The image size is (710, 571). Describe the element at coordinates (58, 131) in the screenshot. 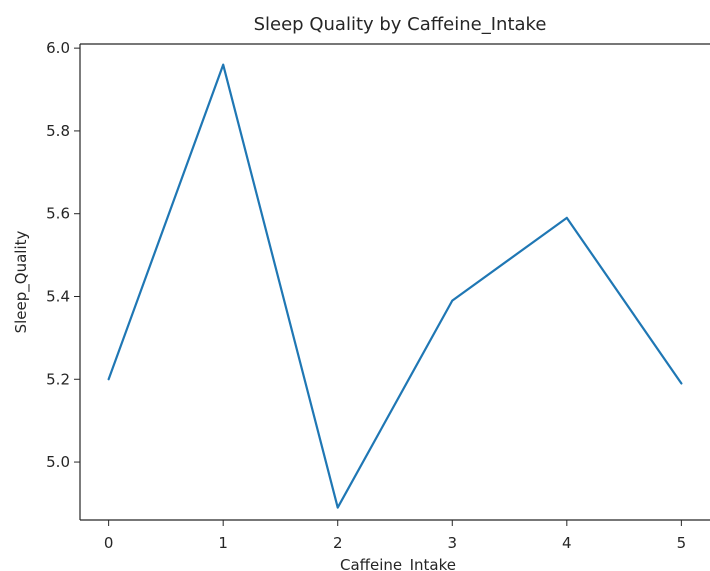

I see `y-tick-label: 5.8` at that location.